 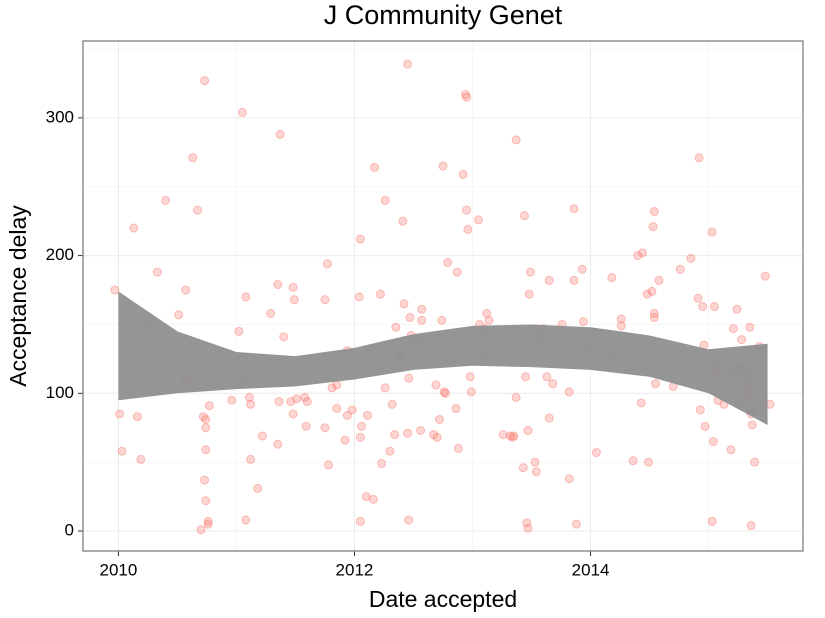 I want to click on x-tick-label: 2012, so click(x=355, y=569).